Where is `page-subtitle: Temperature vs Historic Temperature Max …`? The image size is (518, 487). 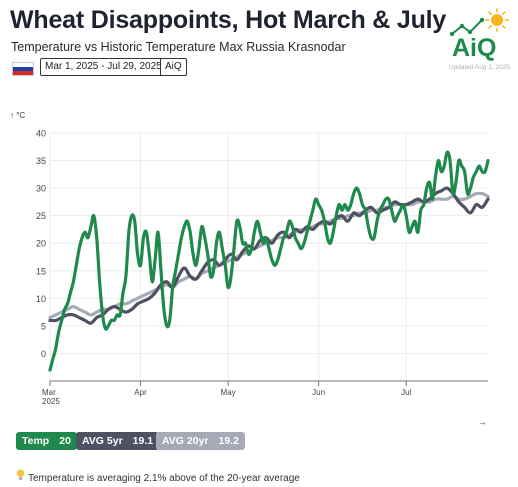
page-subtitle: Temperature vs Historic Temperature Max … is located at coordinates (178, 47).